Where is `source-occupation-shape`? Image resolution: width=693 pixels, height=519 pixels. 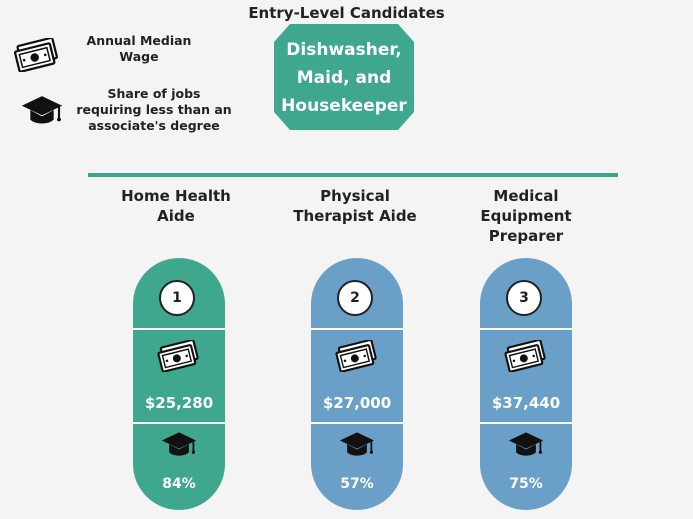 source-occupation-shape is located at coordinates (344, 77).